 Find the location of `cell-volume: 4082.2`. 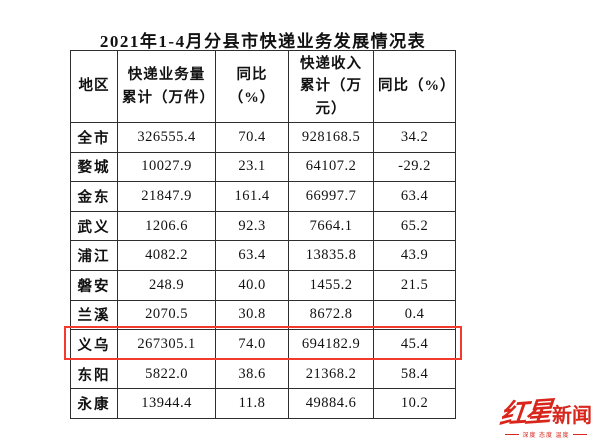

cell-volume: 4082.2 is located at coordinates (167, 256).